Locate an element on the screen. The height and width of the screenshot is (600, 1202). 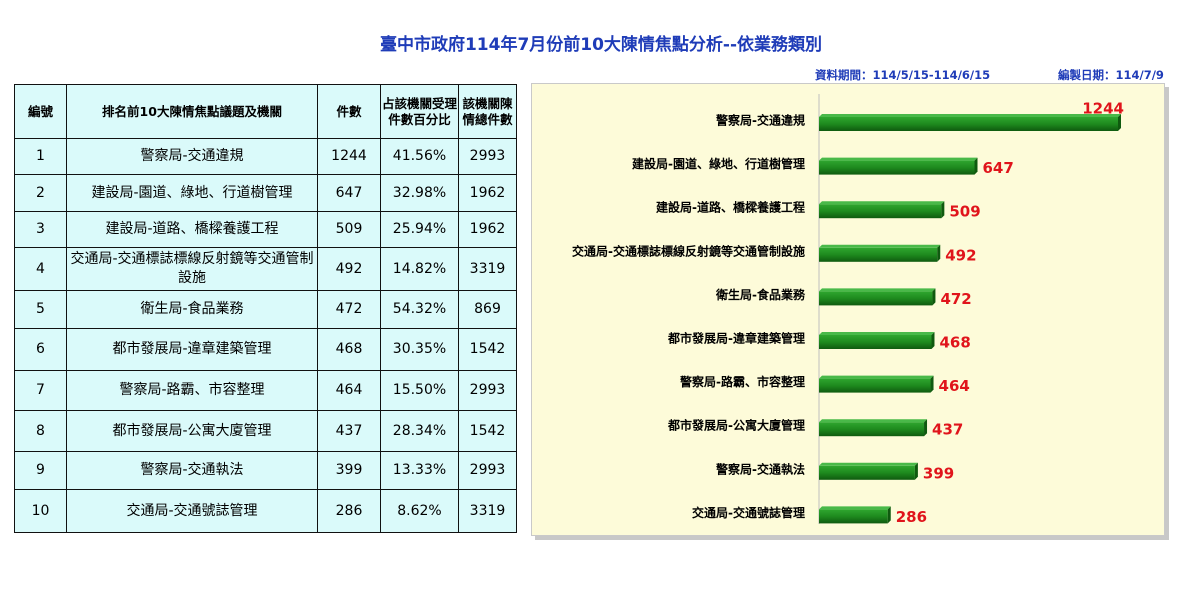
data-period: 資料期間：114/5/15-114/6/15 is located at coordinates (903, 75).